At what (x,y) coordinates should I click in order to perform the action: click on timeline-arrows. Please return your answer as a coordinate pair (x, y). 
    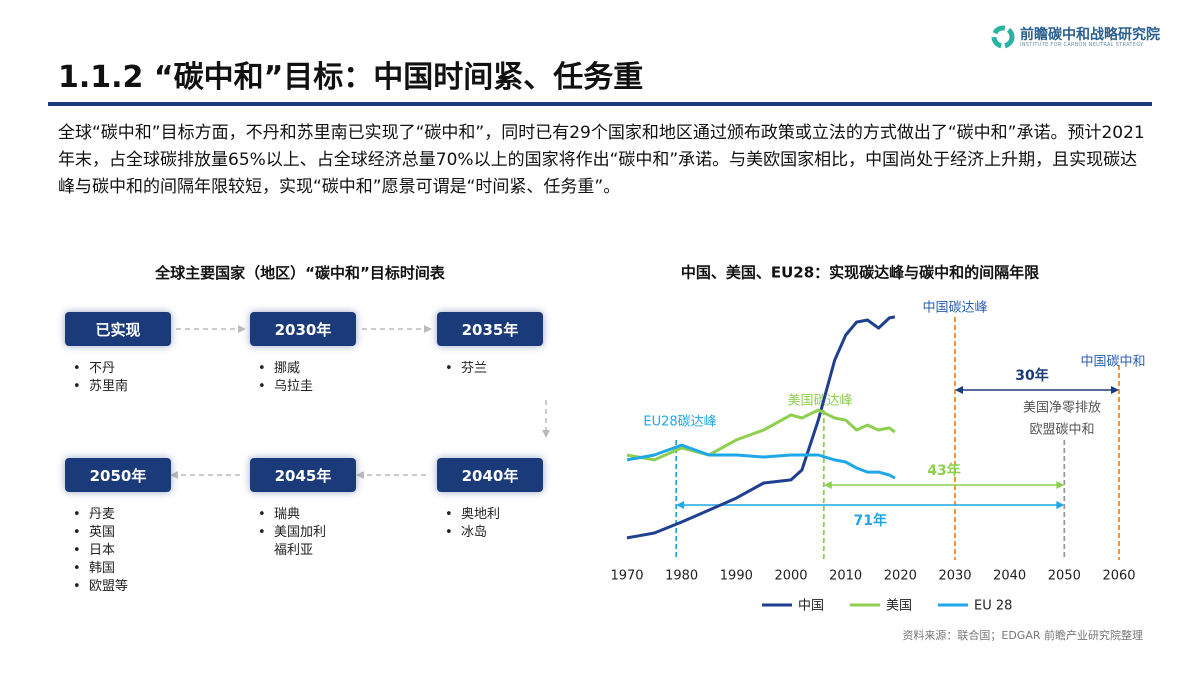
    Looking at the image, I should click on (360, 402).